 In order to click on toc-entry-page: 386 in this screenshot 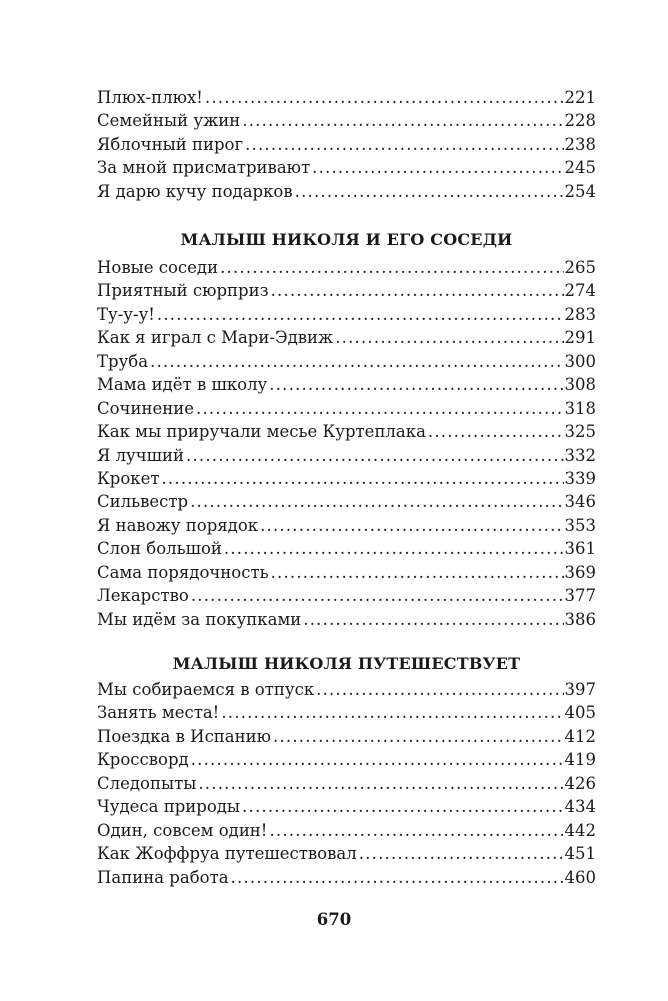, I will do `click(580, 619)`.